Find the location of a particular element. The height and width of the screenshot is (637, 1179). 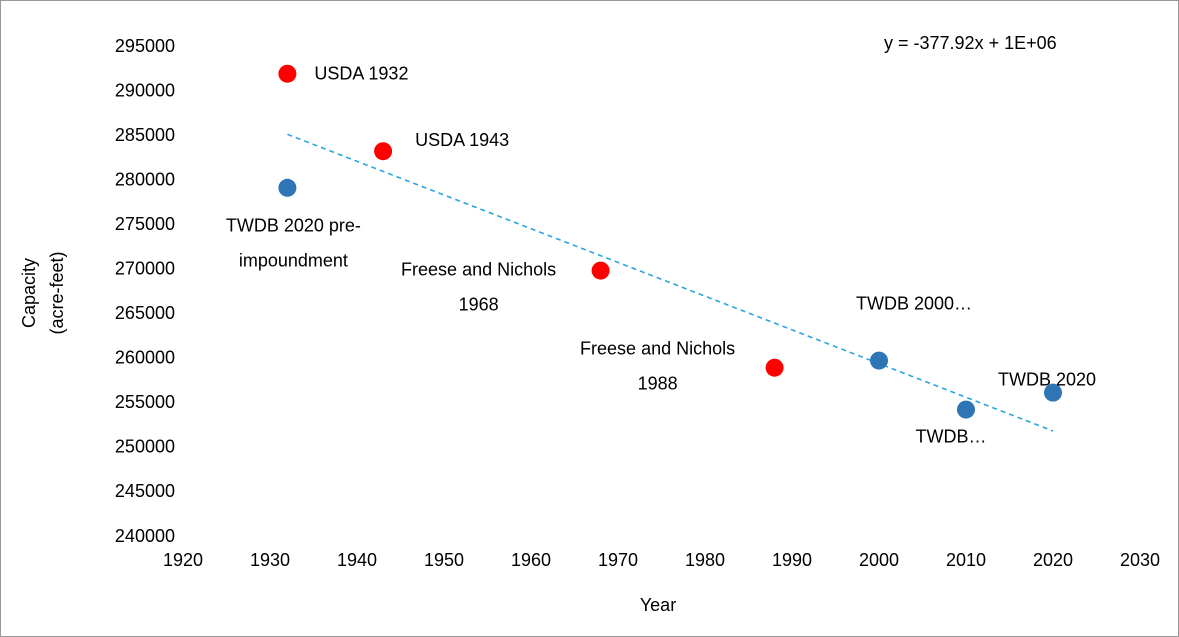

y-tick-label: 255000 is located at coordinates (145, 402).